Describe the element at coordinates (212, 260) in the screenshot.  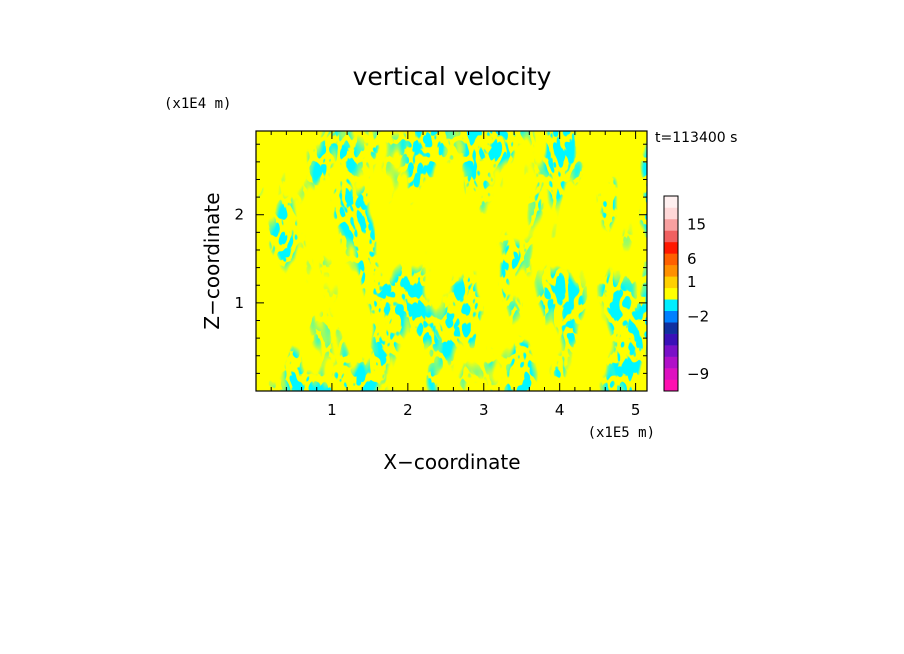
I see `y-axis-label: Z−coordinate` at that location.